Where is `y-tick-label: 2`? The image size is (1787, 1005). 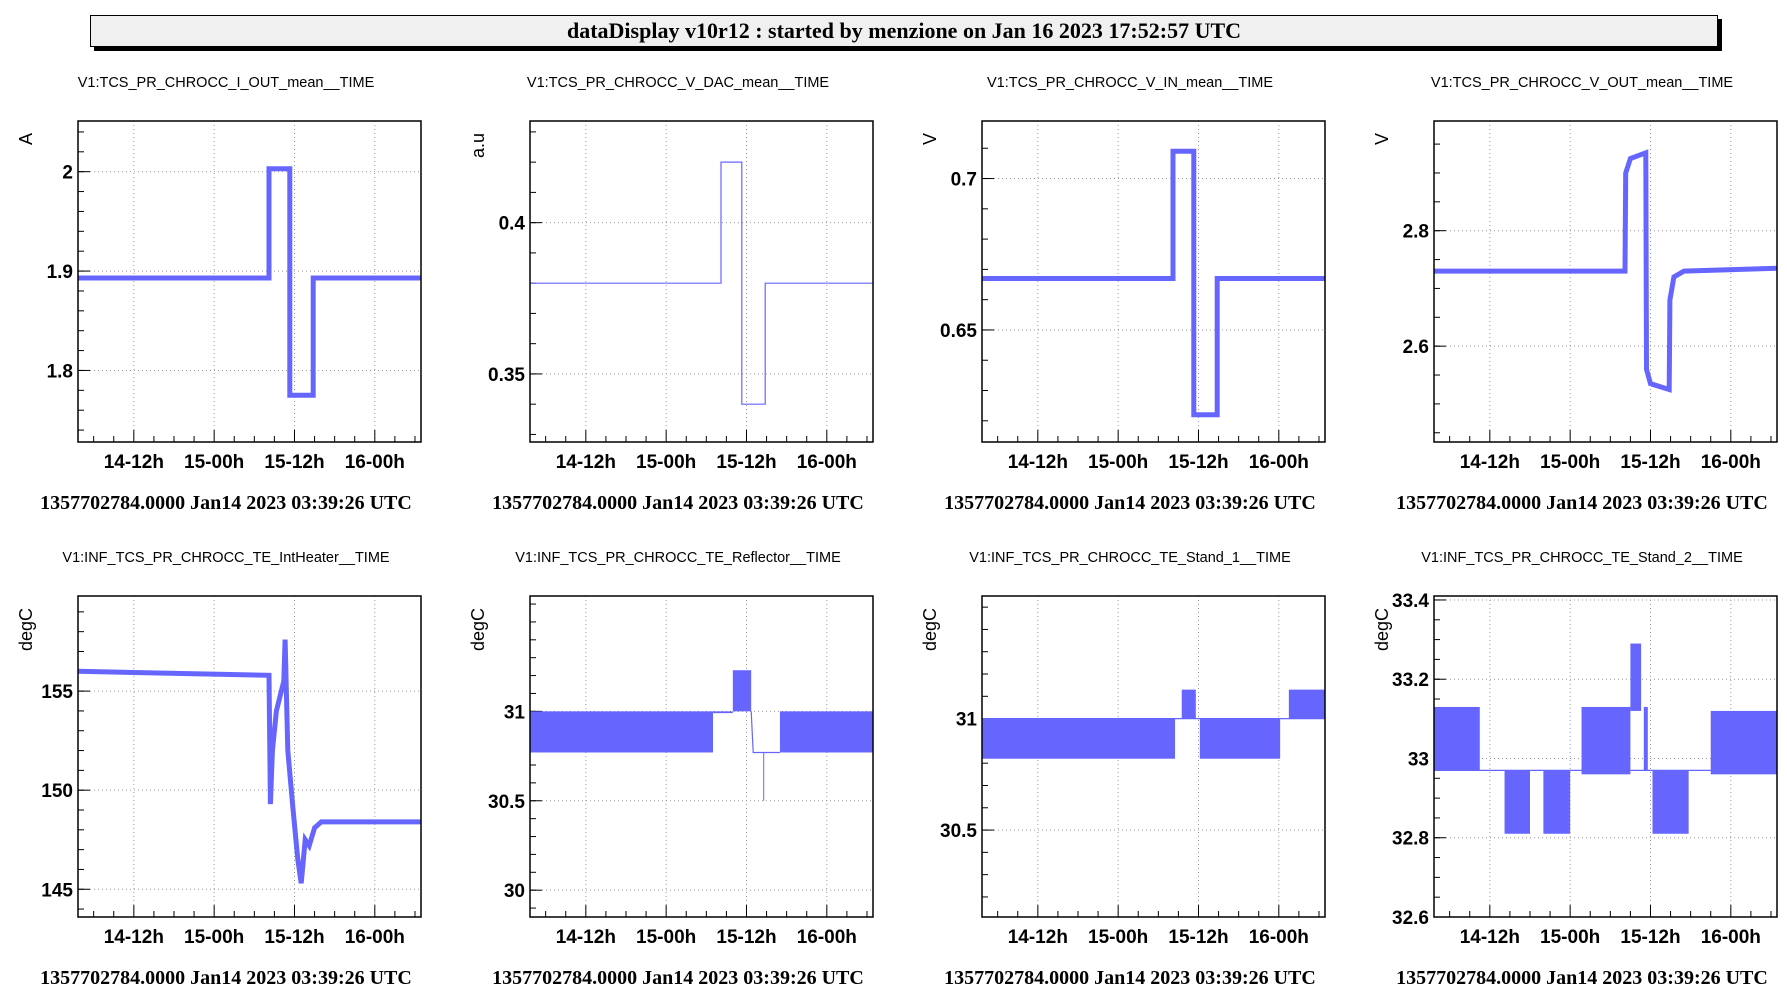
y-tick-label: 2 is located at coordinates (67, 173).